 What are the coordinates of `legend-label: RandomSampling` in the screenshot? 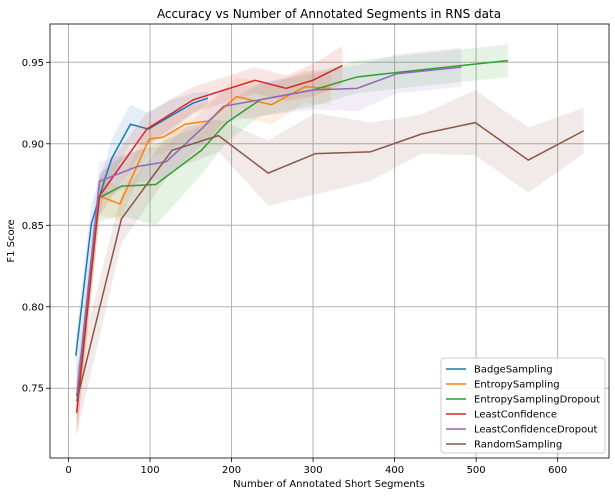 It's located at (518, 445).